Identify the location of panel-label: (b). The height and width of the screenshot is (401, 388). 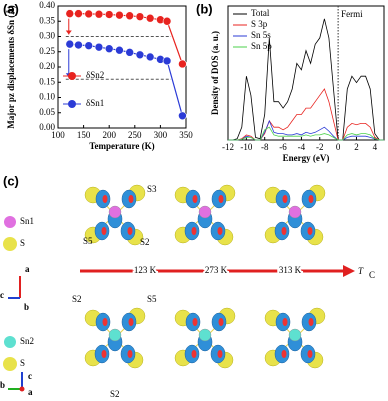
(204, 8).